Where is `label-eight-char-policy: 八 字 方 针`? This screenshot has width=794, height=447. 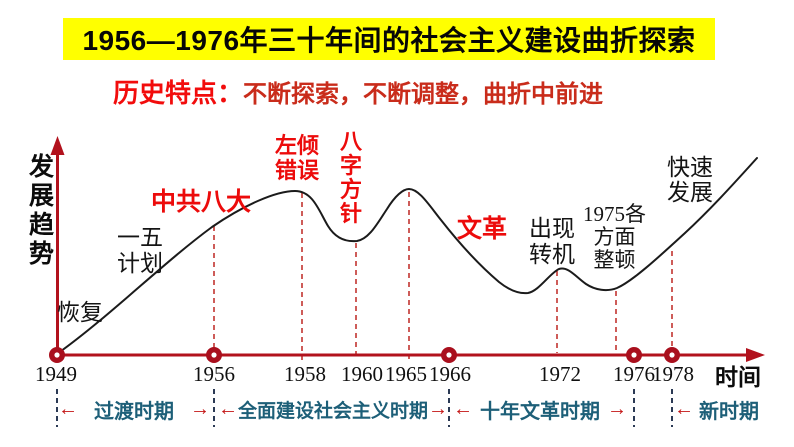 label-eight-char-policy: 八 字 方 针 is located at coordinates (351, 177).